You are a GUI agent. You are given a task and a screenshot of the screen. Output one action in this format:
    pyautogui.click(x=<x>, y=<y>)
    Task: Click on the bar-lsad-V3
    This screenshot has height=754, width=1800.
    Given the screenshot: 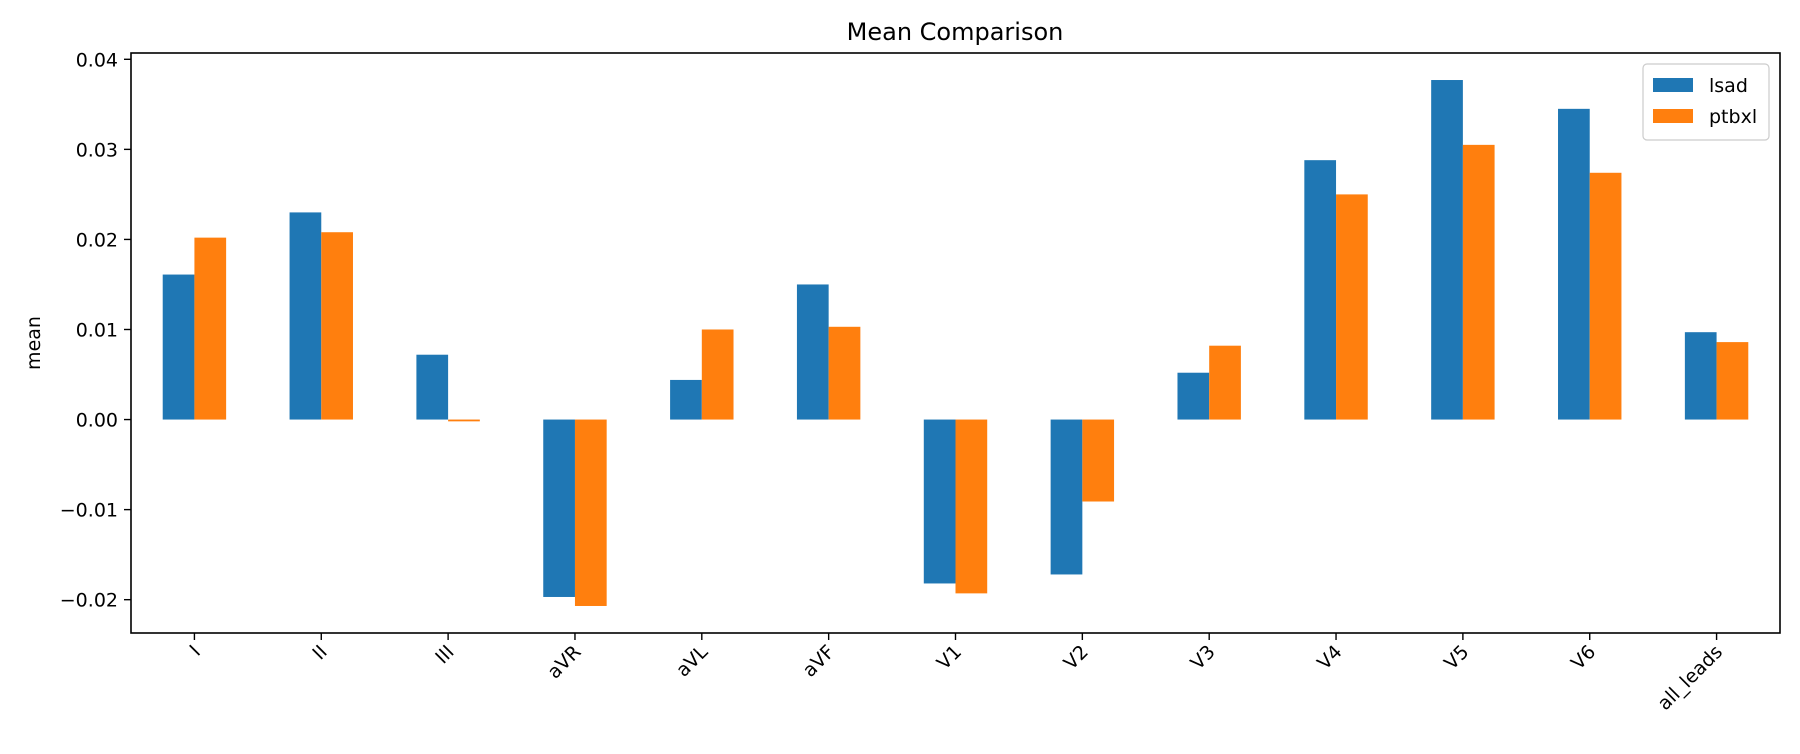 What is the action you would take?
    pyautogui.click(x=1193, y=396)
    